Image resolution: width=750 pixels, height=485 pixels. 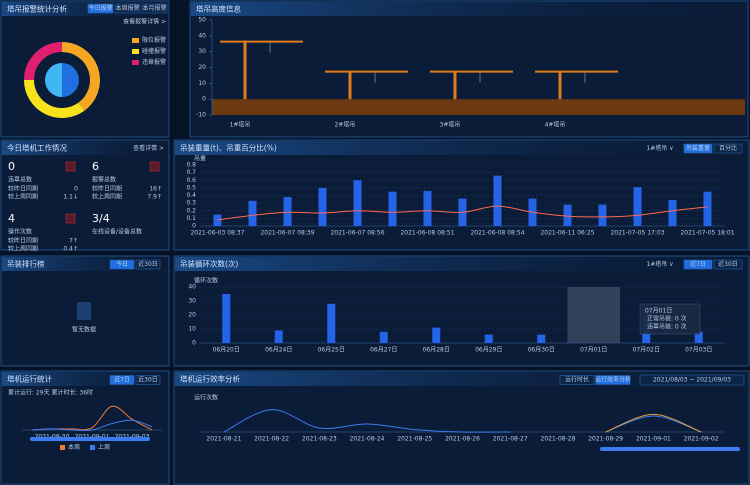 What do you see at coordinates (191, 180) in the screenshot?
I see `y-tick-label: 0.6` at bounding box center [191, 180].